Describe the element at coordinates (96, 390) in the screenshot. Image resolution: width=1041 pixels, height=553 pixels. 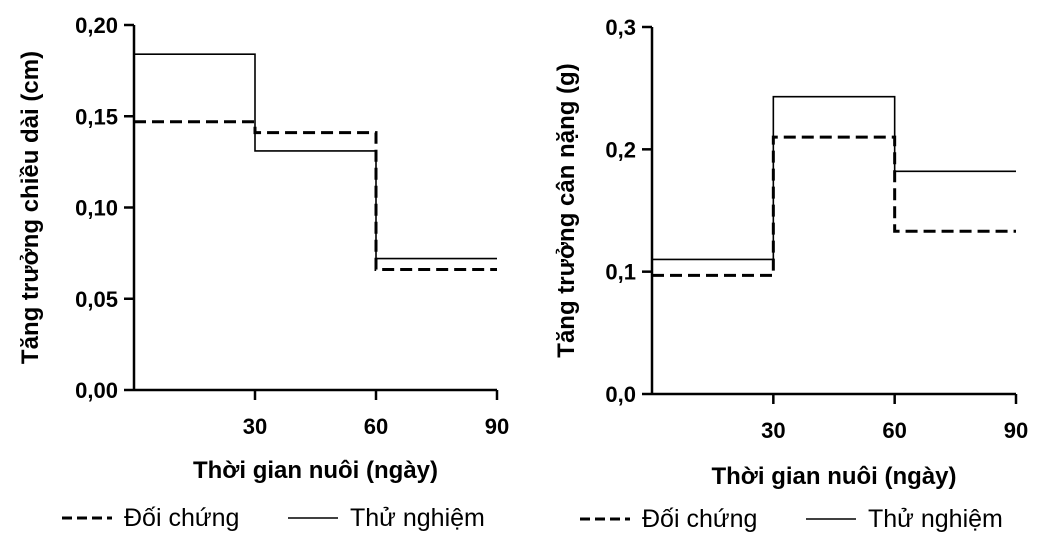
I see `y-tick-label: 0,00` at that location.